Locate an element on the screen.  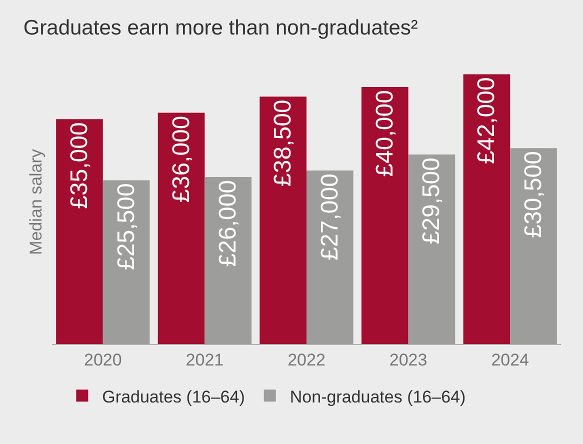
x-tick-label: 2023 is located at coordinates (408, 360).